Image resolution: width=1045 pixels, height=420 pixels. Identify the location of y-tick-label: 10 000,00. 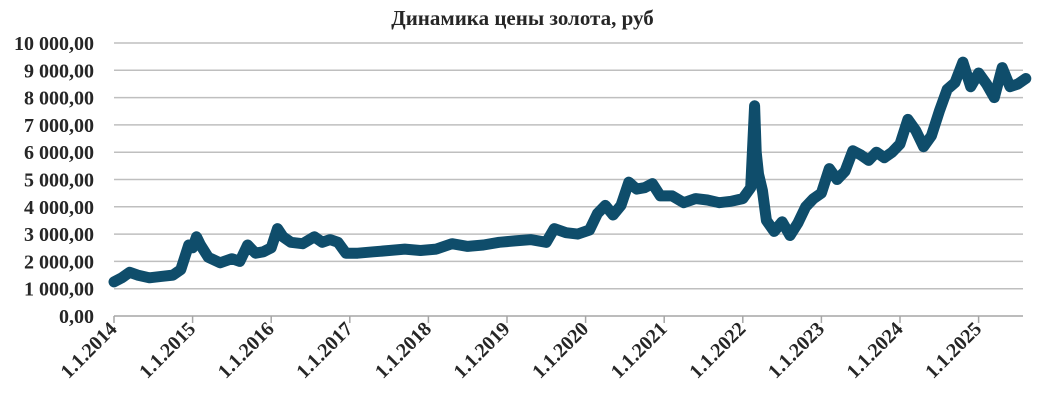
(54, 44).